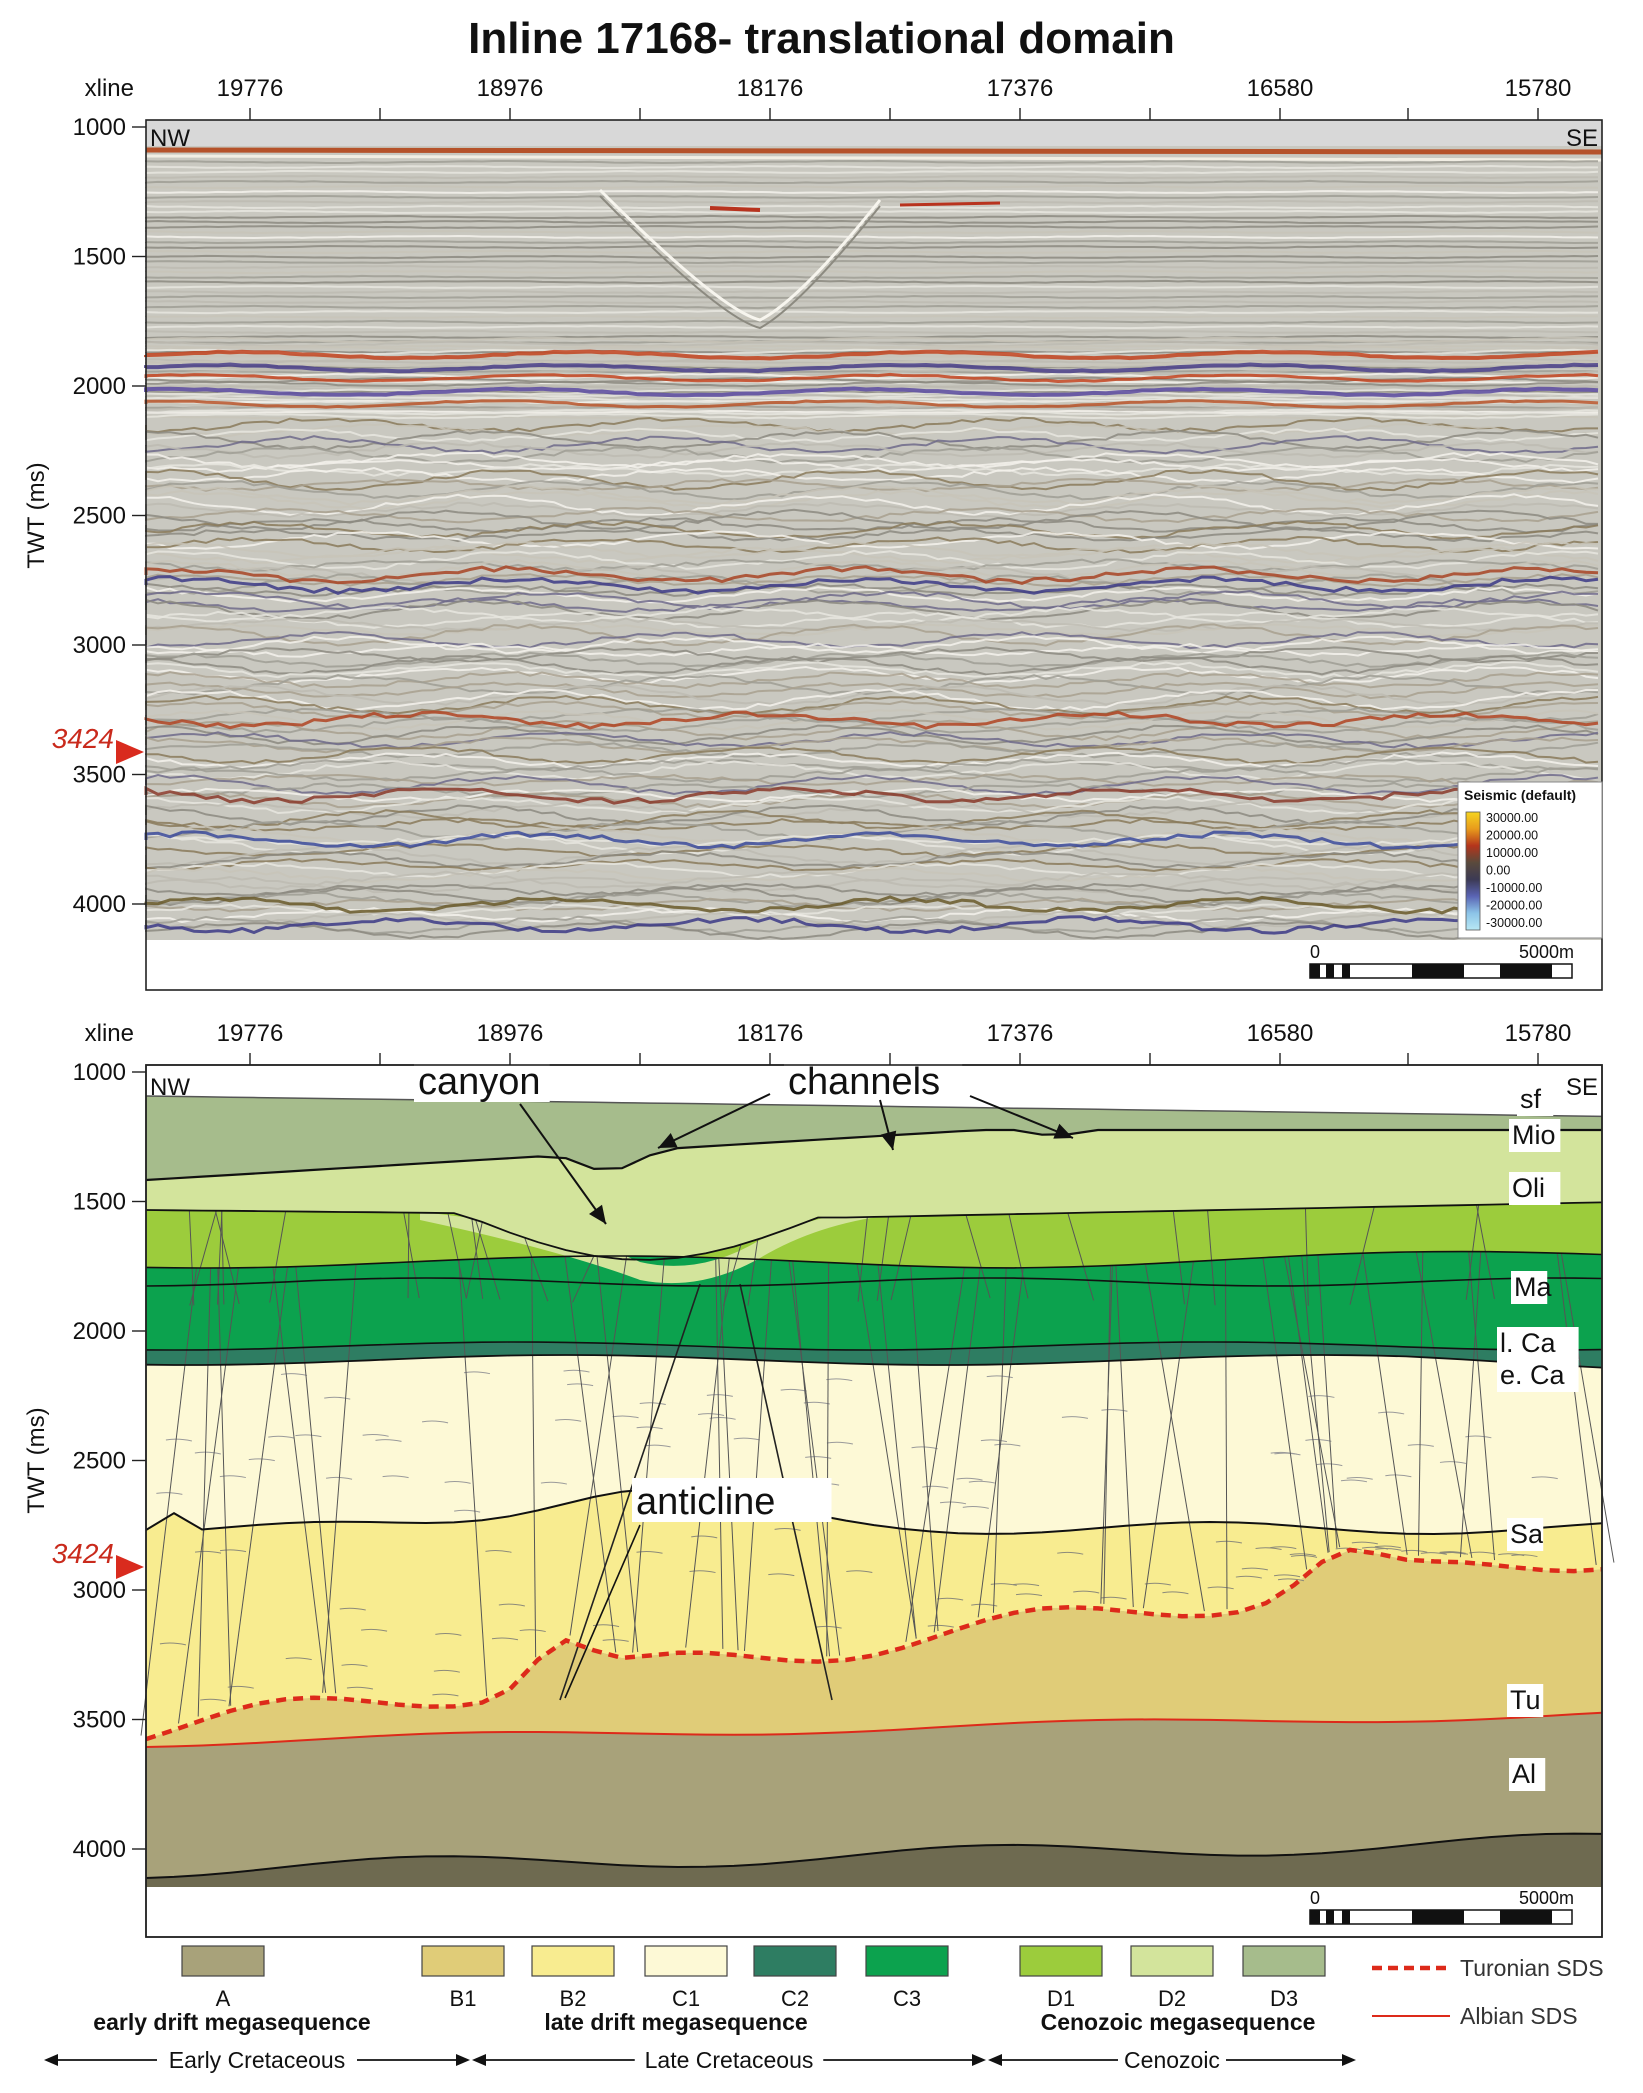 This screenshot has width=1643, height=2093. I want to click on seismic-legend-value: -10000.00, so click(1514, 888).